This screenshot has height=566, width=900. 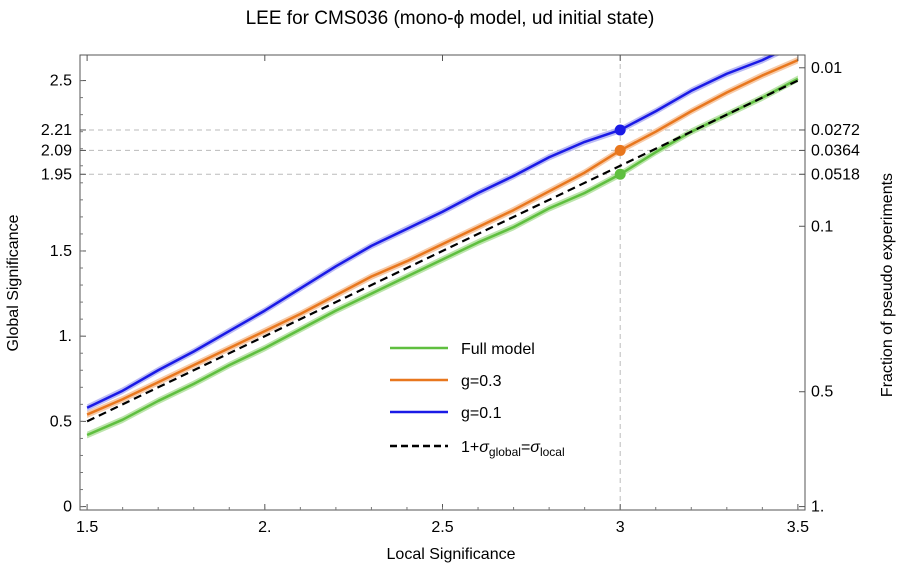 I want to click on right-axis-ticks: 0.01 0.0272 0.0364 0.0518 0.1 0.5 1., so click(x=829, y=288).